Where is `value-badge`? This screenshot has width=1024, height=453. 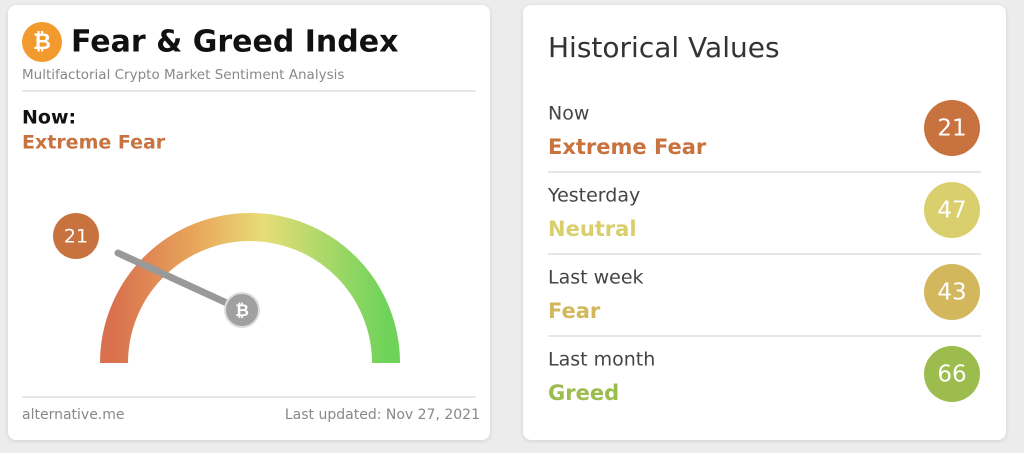
value-badge is located at coordinates (76, 236).